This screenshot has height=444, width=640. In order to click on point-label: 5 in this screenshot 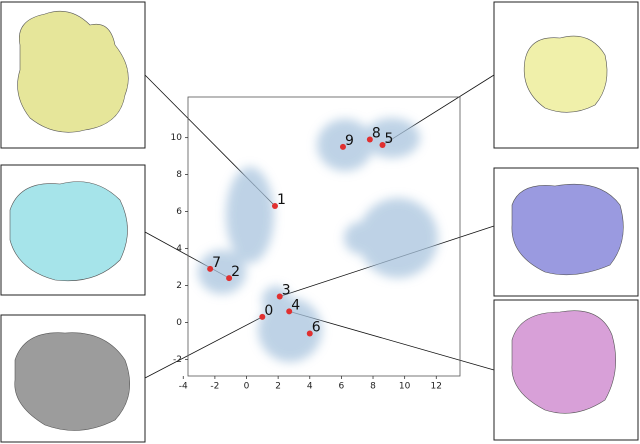, I will do `click(389, 139)`.